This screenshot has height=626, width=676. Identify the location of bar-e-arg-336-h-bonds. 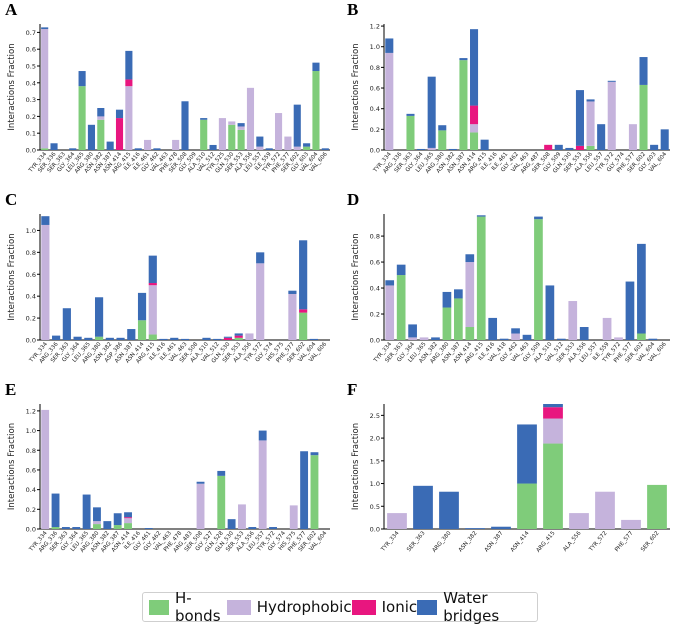
(55, 528).